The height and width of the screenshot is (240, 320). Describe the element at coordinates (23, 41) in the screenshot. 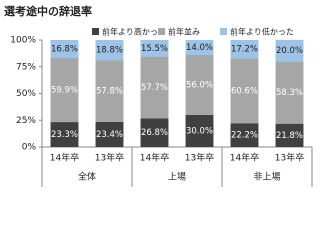

I see `y-tick-label: 100%` at that location.